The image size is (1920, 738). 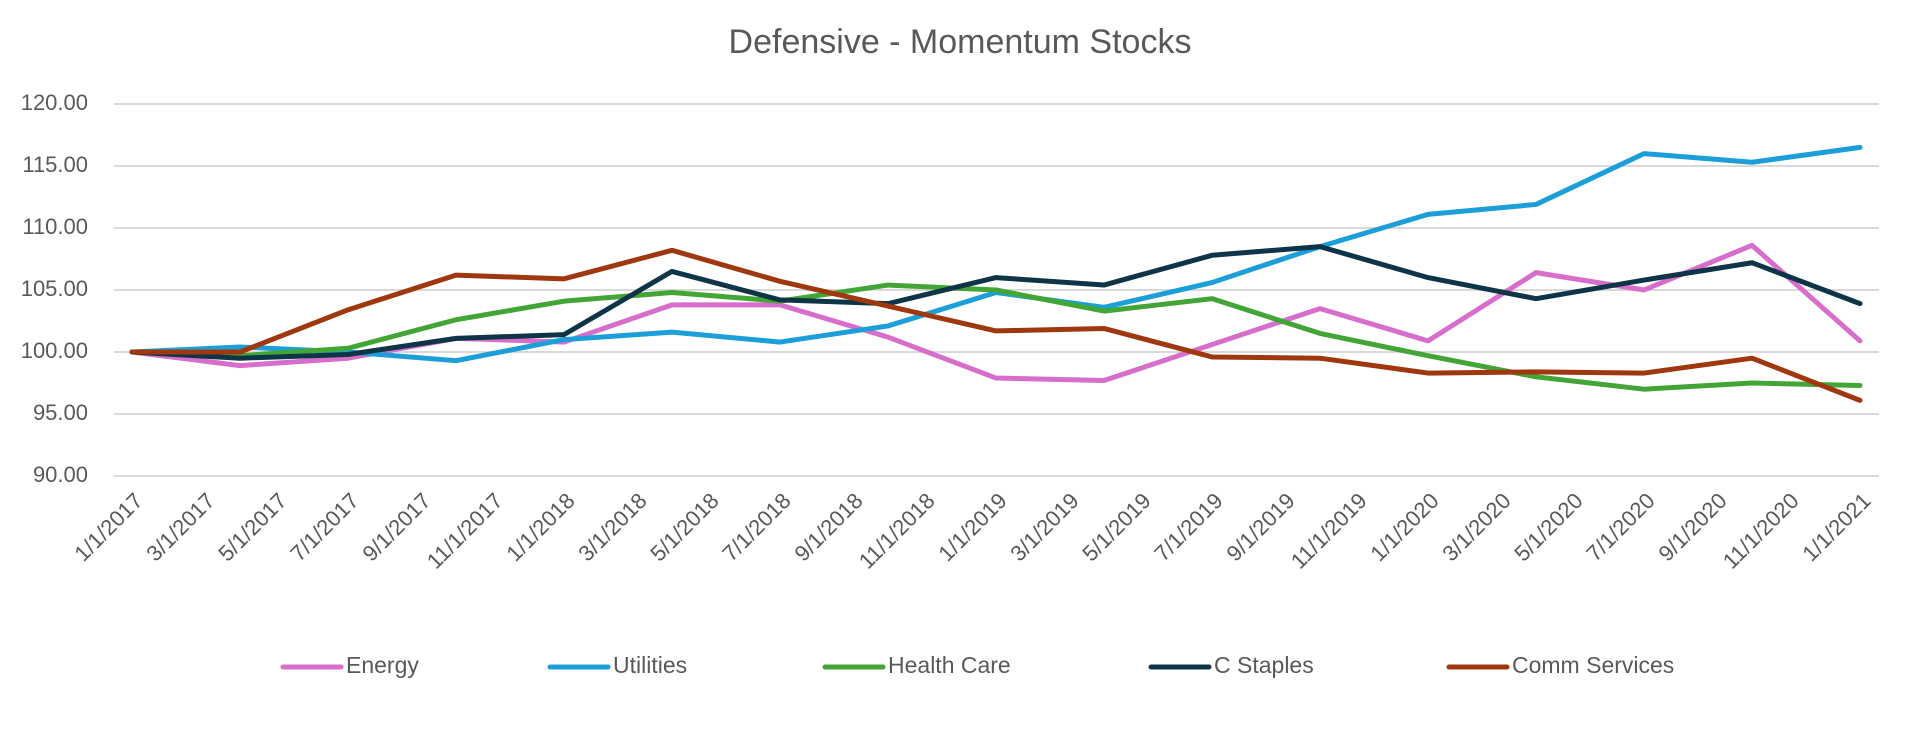 What do you see at coordinates (1188, 527) in the screenshot?
I see `x-tick-label: 7/1/2019` at bounding box center [1188, 527].